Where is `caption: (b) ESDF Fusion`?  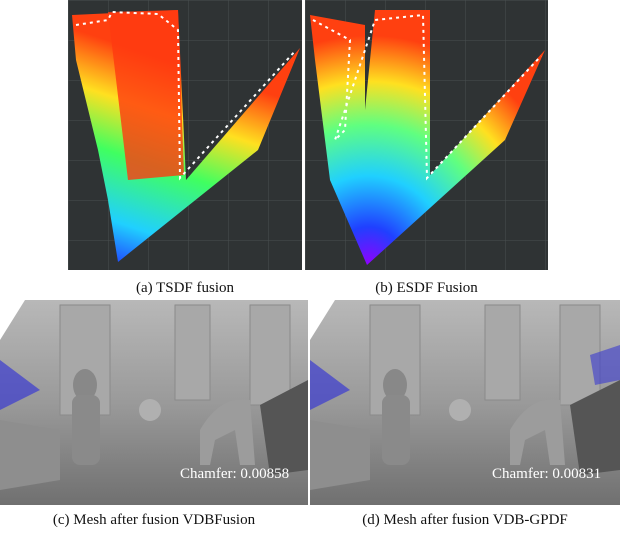 caption: (b) ESDF Fusion is located at coordinates (426, 288).